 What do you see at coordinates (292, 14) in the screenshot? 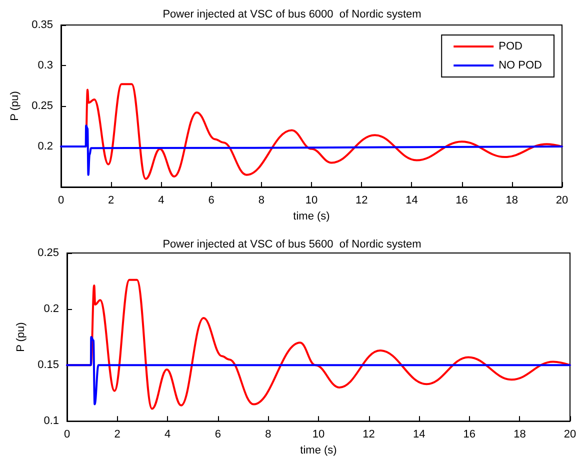
I see `chart-title: Power injected at VSC of bus 6000 of Nordic system` at bounding box center [292, 14].